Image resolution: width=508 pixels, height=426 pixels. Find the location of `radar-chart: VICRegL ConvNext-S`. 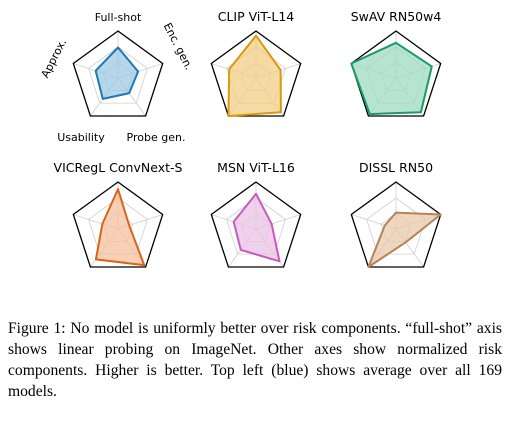

radar-chart: VICRegL ConvNext-S is located at coordinates (118, 214).